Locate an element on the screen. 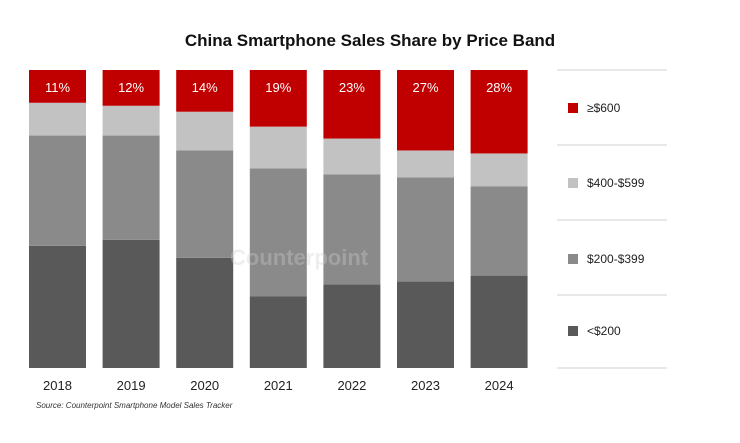 The width and height of the screenshot is (740, 443). data-label-2021: 19% is located at coordinates (278, 87).